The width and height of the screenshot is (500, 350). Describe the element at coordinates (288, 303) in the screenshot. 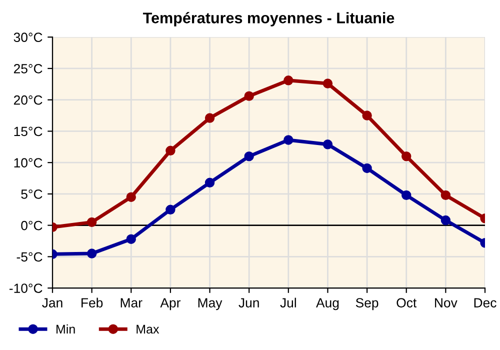

I see `x-tick-label: Jul` at that location.